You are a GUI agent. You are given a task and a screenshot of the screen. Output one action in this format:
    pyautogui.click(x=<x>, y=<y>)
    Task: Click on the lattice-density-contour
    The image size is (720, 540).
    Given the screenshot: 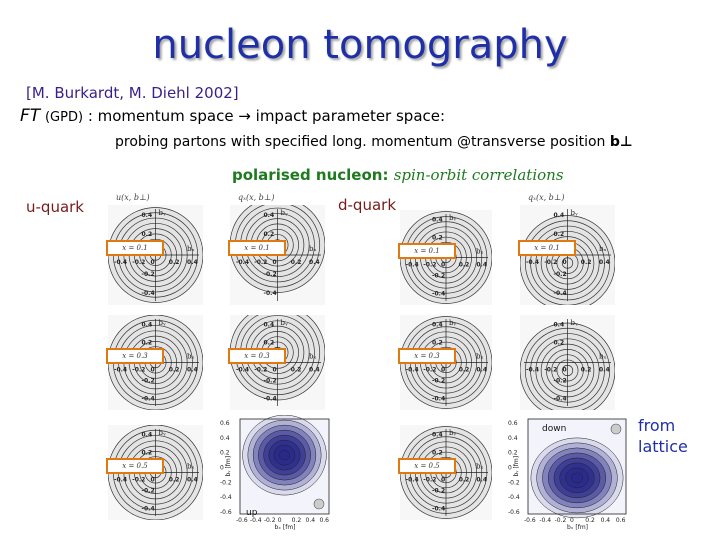 What is the action you would take?
    pyautogui.click(x=577, y=478)
    